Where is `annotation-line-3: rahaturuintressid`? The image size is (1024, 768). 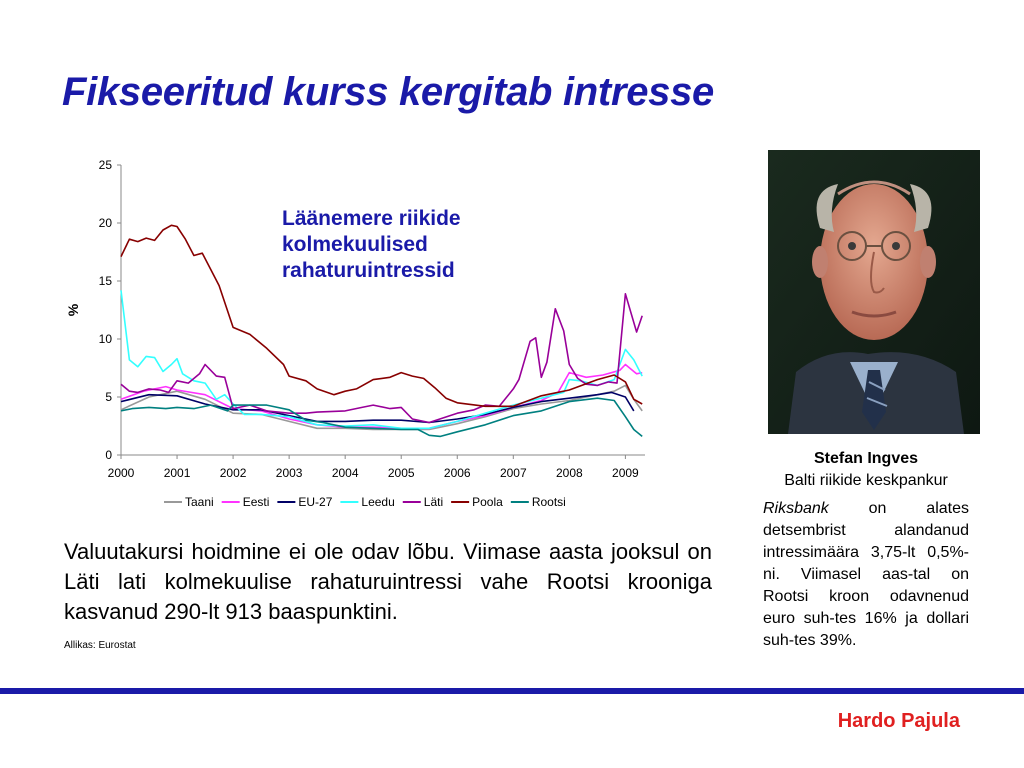 annotation-line-3: rahaturuintressid is located at coordinates (368, 270).